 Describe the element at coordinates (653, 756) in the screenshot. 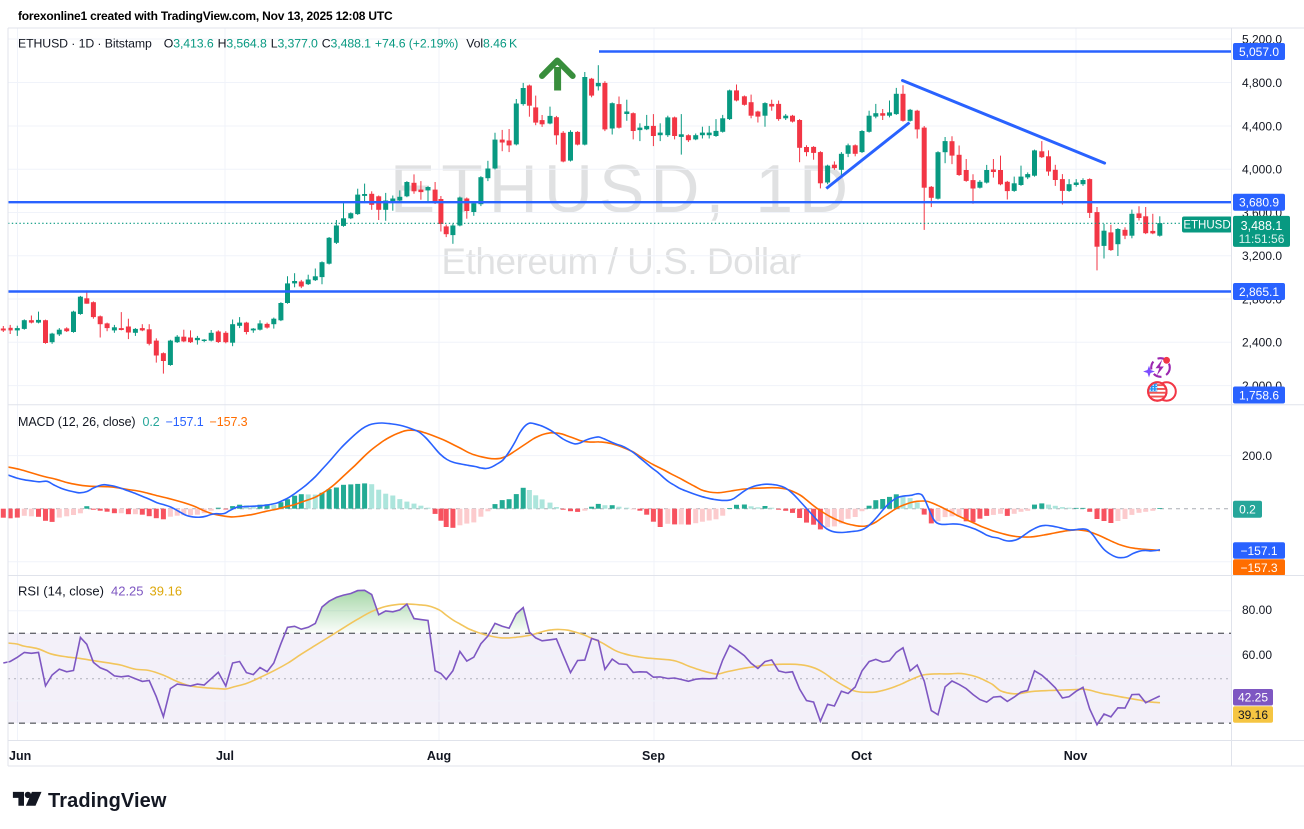

I see `svg-text: Sep` at that location.